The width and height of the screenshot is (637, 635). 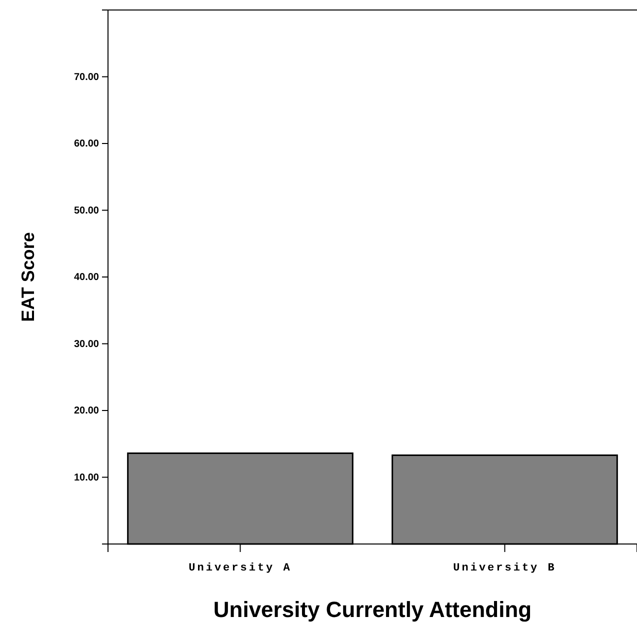 I want to click on y-tick-label: 50.00, so click(x=87, y=210).